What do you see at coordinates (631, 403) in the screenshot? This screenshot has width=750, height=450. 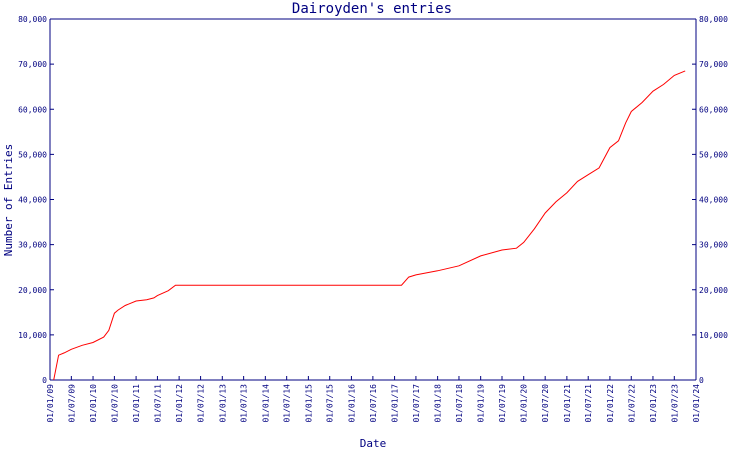 I see `x-tick-label: 01/07/22` at bounding box center [631, 403].